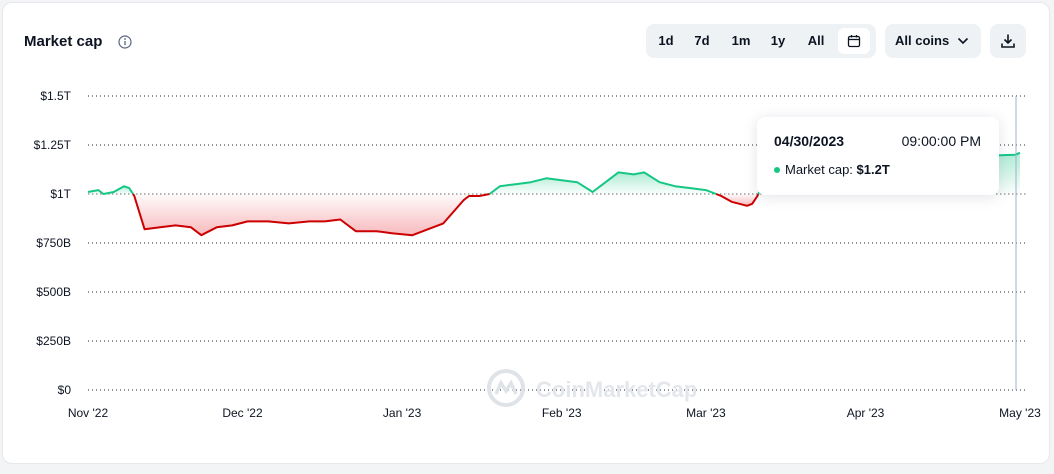 This screenshot has height=474, width=1054. I want to click on tooltip-label: Market cap:, so click(819, 169).